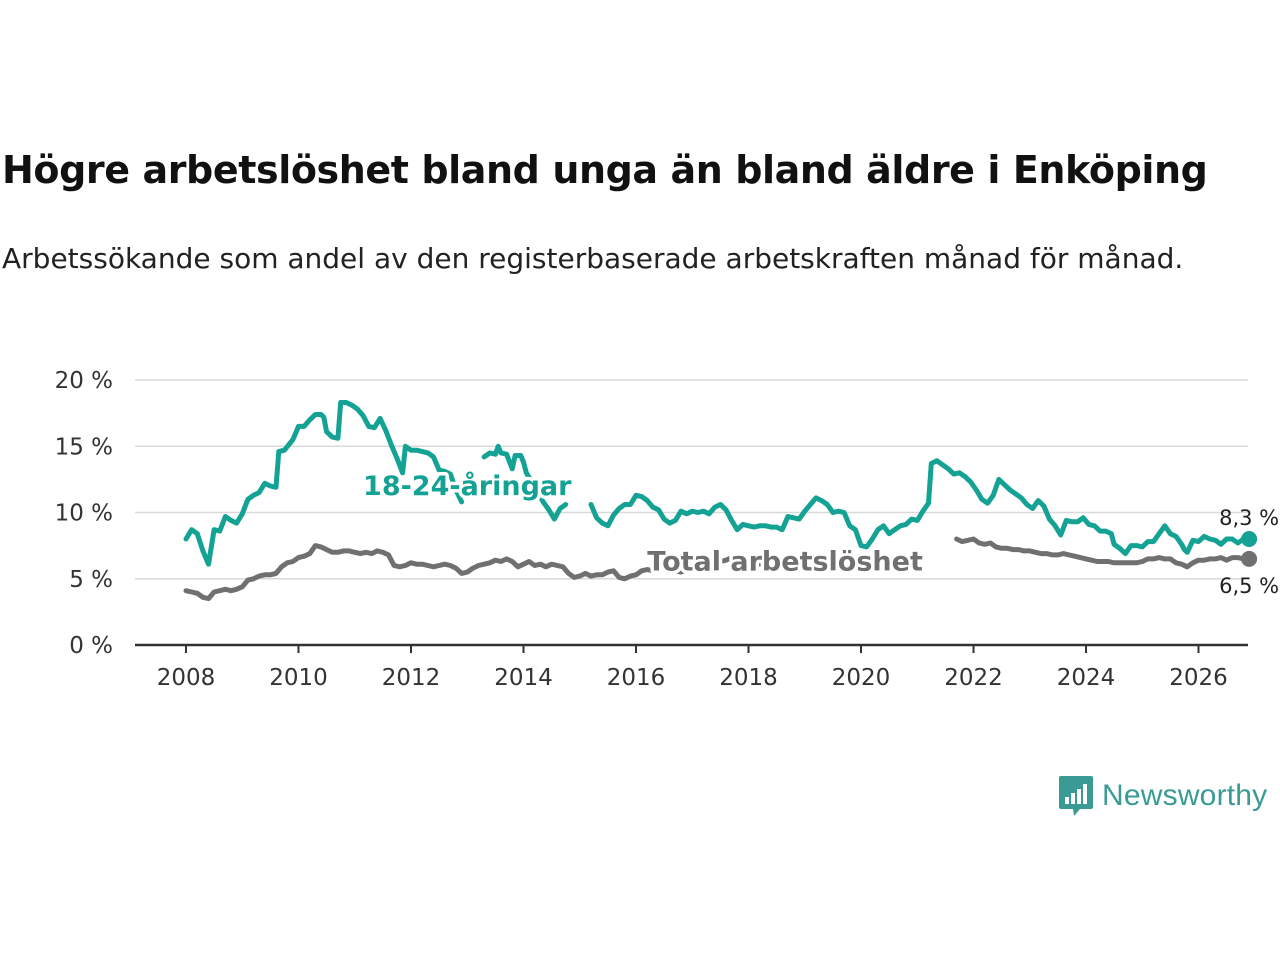 The height and width of the screenshot is (960, 1280). What do you see at coordinates (1086, 678) in the screenshot?
I see `x-tick-label: 2024` at bounding box center [1086, 678].